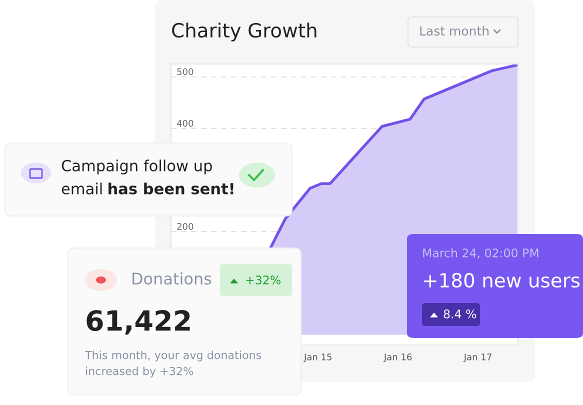 This screenshot has height=405, width=583. What do you see at coordinates (185, 72) in the screenshot?
I see `y-tick-label: 500` at bounding box center [185, 72].